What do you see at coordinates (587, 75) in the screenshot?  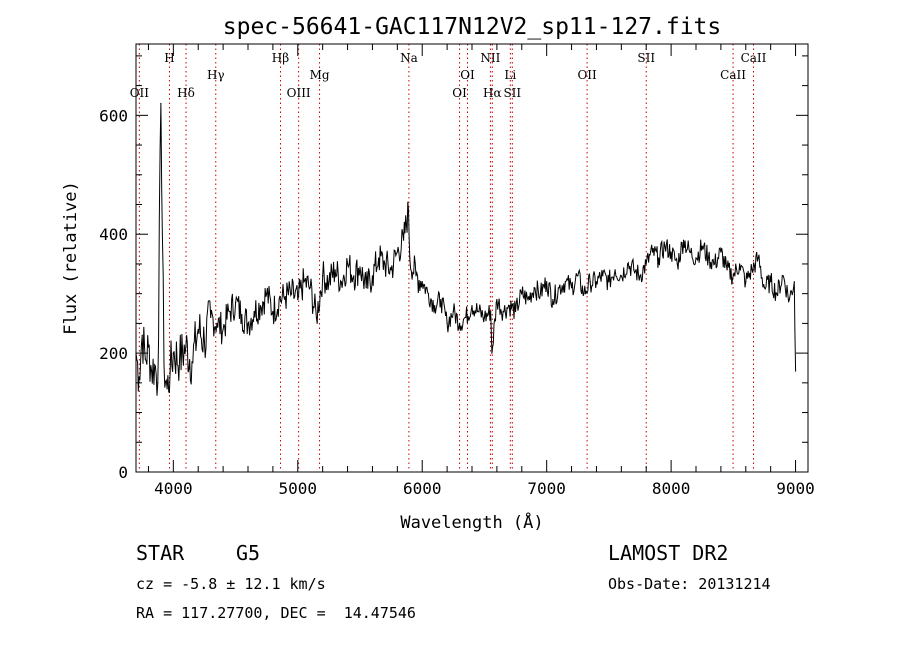 I see `line-label-14: OII` at bounding box center [587, 75].